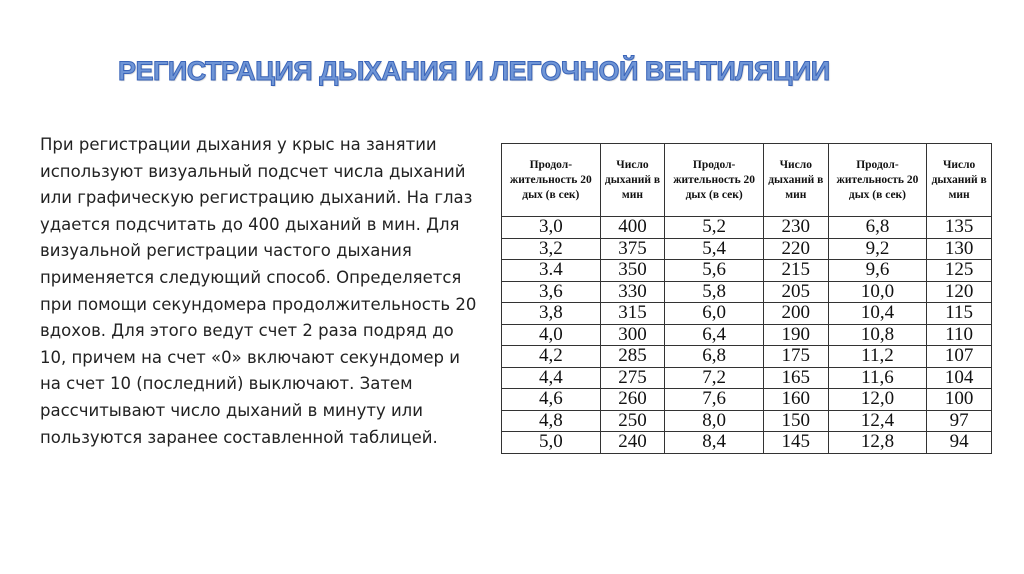 This screenshot has height=574, width=1024. I want to click on table-cell: 94, so click(959, 442).